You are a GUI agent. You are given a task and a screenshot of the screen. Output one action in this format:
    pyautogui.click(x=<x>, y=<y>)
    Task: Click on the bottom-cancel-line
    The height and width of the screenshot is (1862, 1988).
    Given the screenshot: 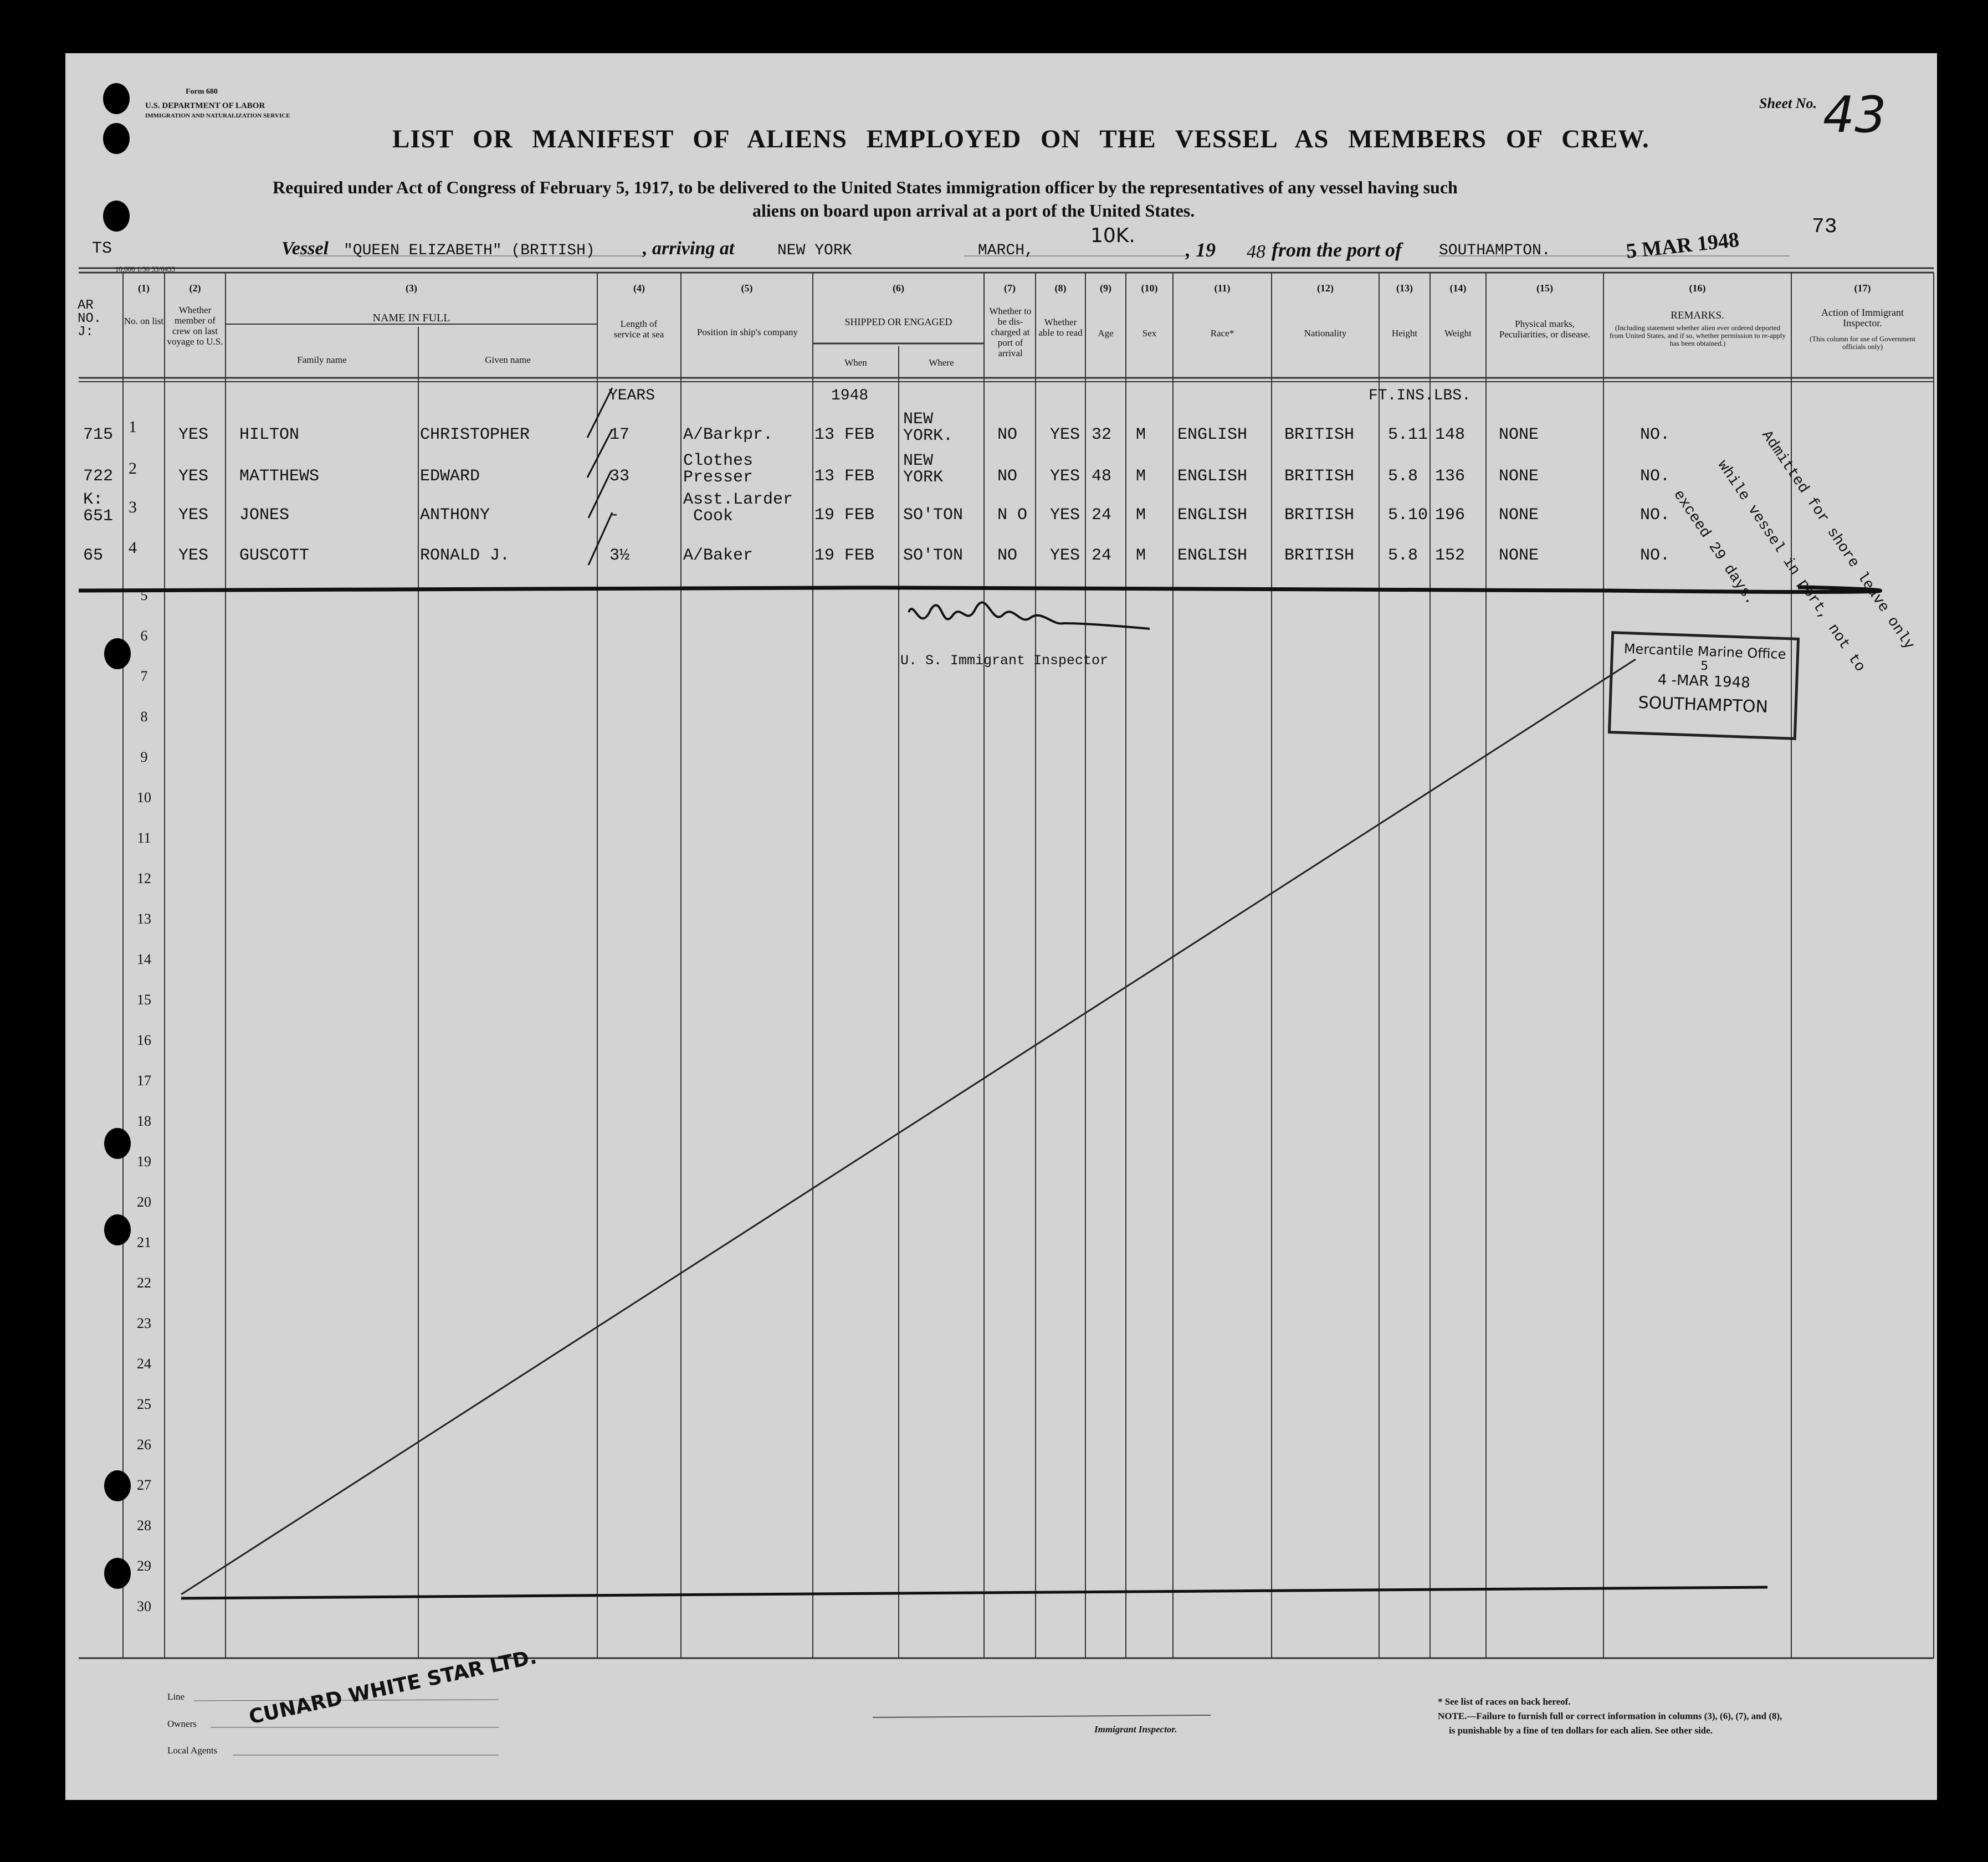 What is the action you would take?
    pyautogui.click(x=974, y=1593)
    